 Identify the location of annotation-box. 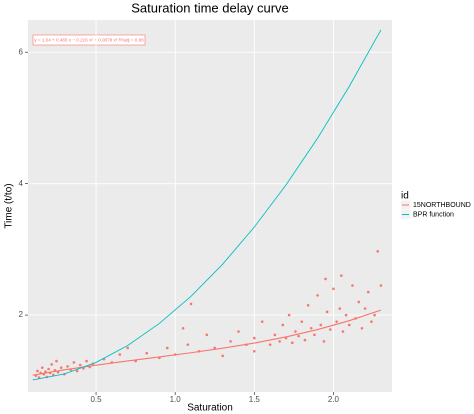
(89, 40).